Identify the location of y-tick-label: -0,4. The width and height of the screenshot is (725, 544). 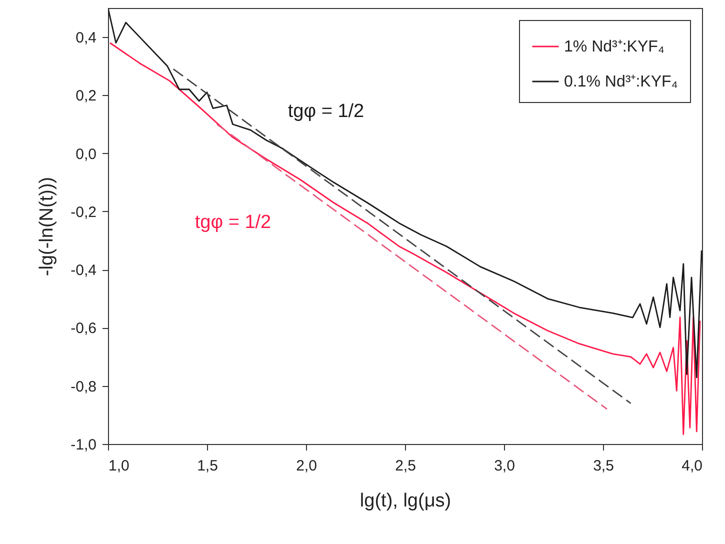
(83, 271).